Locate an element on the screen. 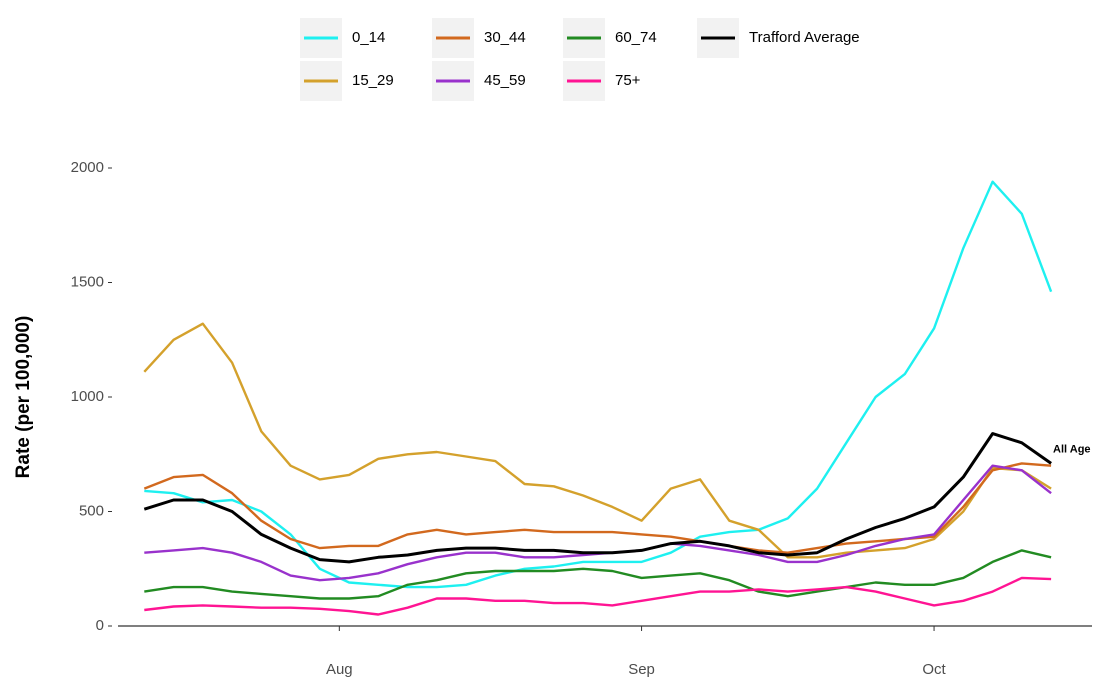 This screenshot has height=691, width=1108. legend-label: 15_29 is located at coordinates (373, 80).